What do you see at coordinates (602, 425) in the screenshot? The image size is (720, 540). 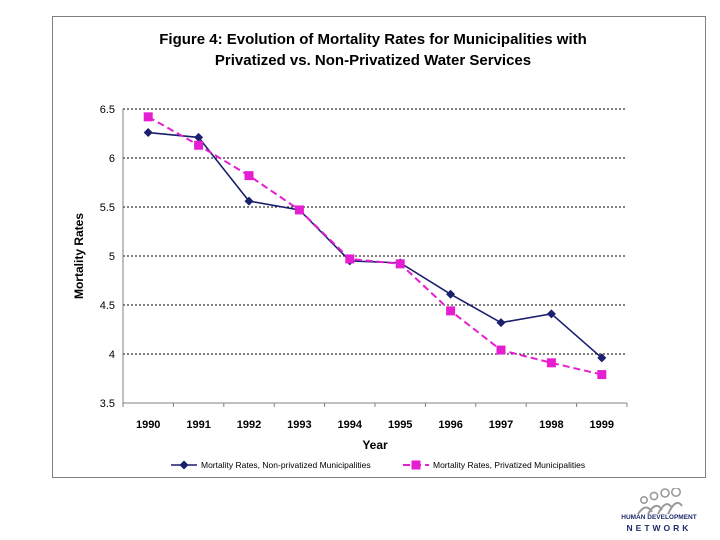 I see `x-tick-label: 1999` at bounding box center [602, 425].